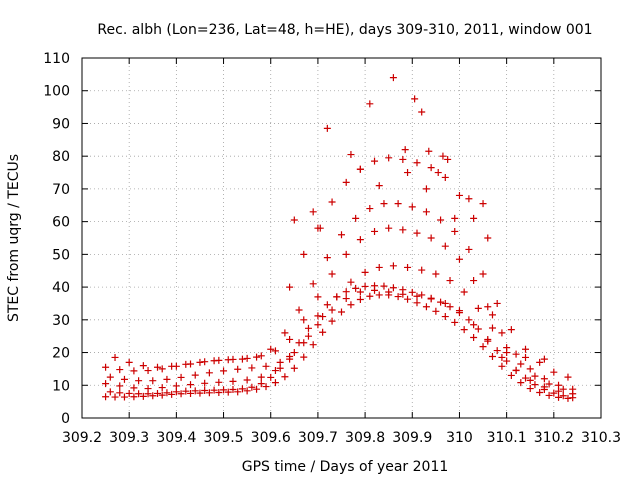 The image size is (640, 480). Describe the element at coordinates (61, 354) in the screenshot. I see `y-tick-label: 20` at that location.